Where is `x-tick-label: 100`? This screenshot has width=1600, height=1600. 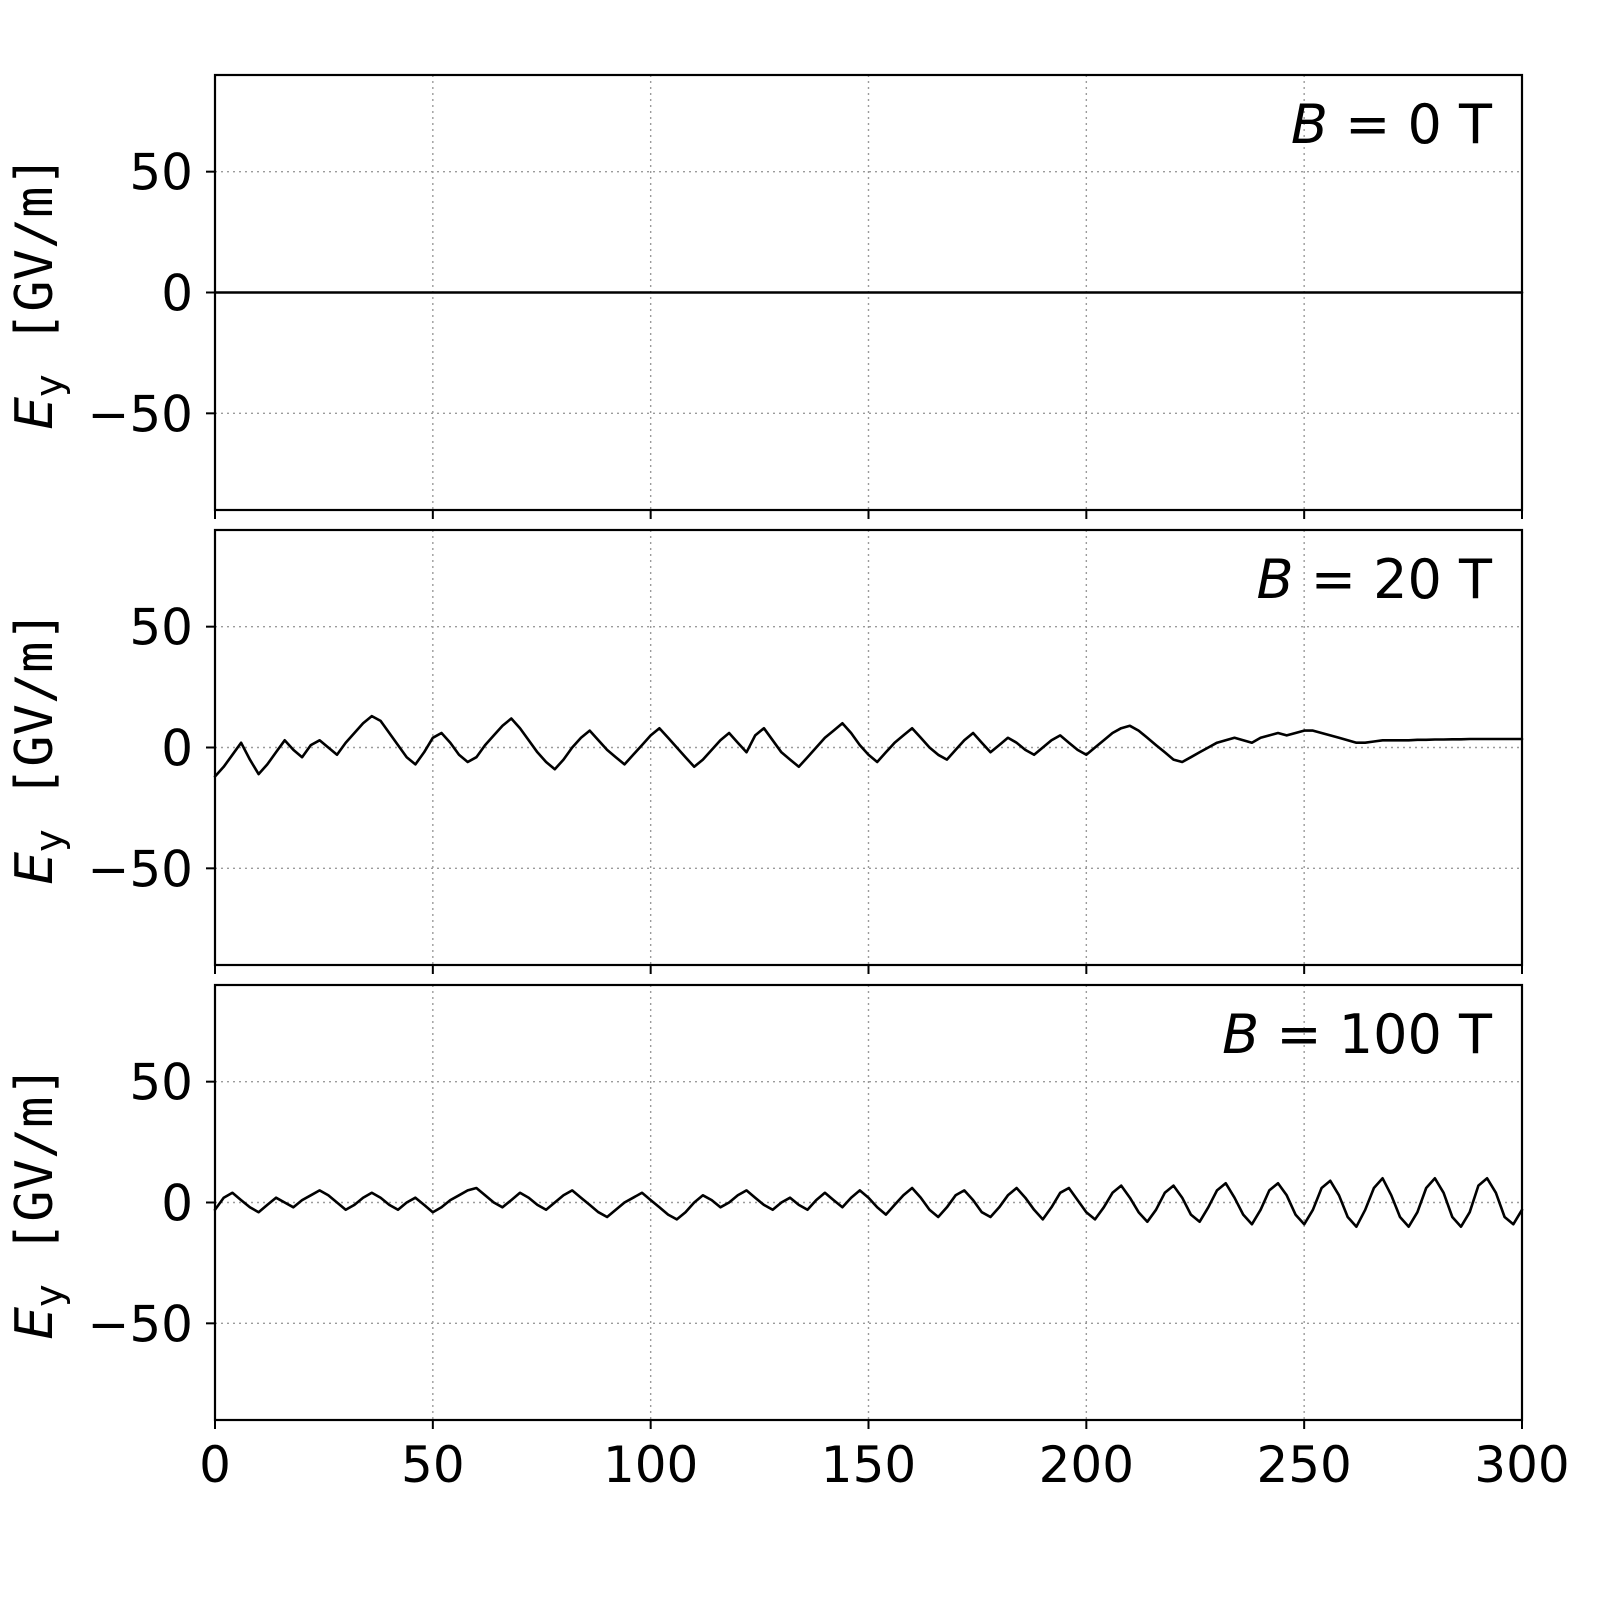
x-tick-label: 100 is located at coordinates (650, 1465).